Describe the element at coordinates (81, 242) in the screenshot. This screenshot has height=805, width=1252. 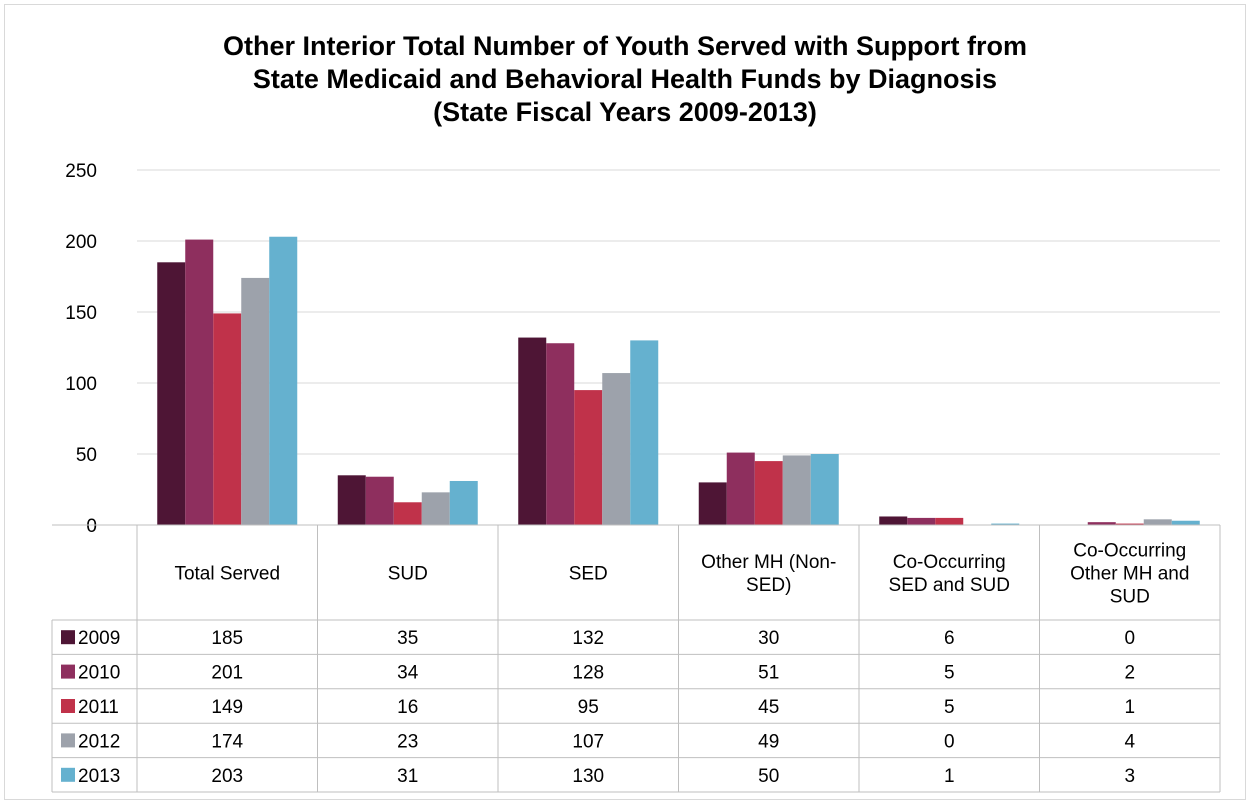
I see `y-tick-label: 200` at that location.